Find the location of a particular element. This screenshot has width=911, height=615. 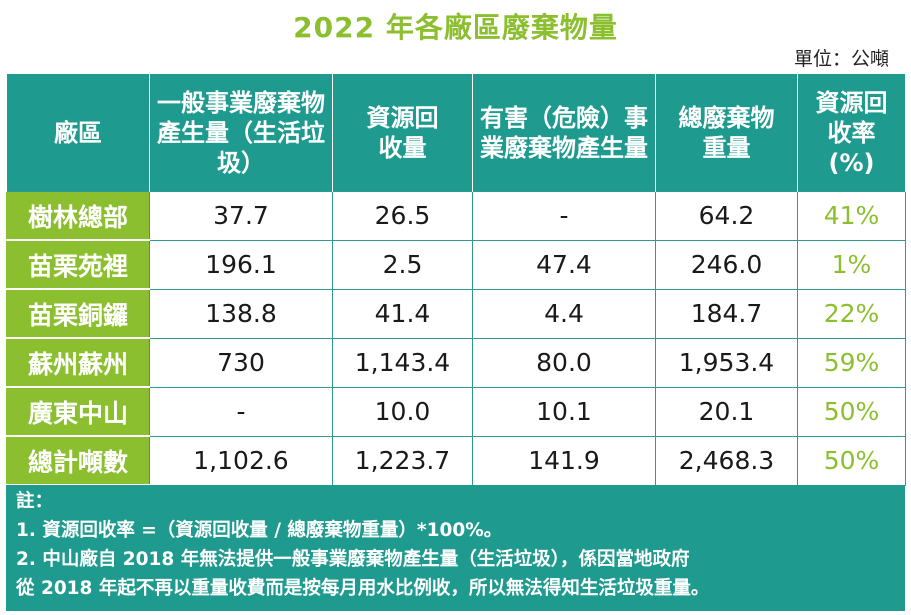

general-cell: 1,102.6 is located at coordinates (241, 460).